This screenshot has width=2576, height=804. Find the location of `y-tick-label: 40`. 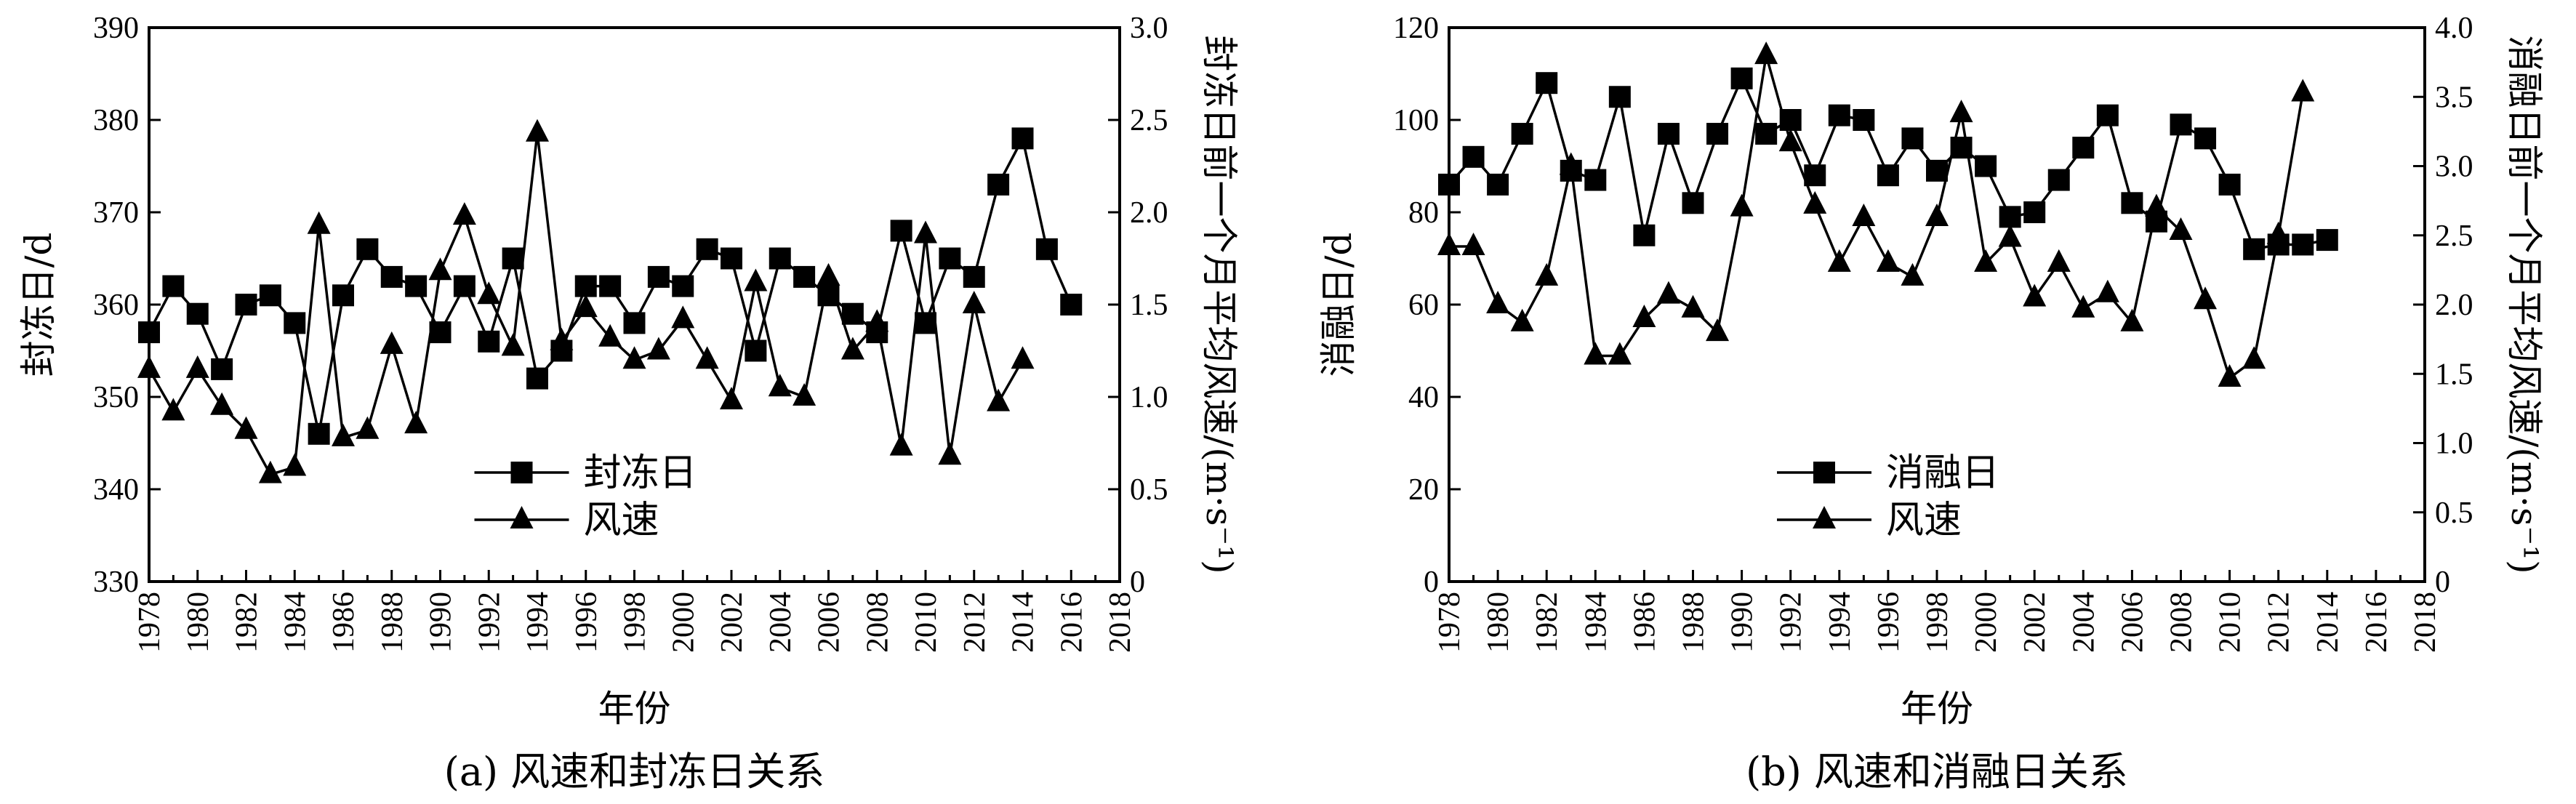

y-tick-label: 40 is located at coordinates (1424, 397).